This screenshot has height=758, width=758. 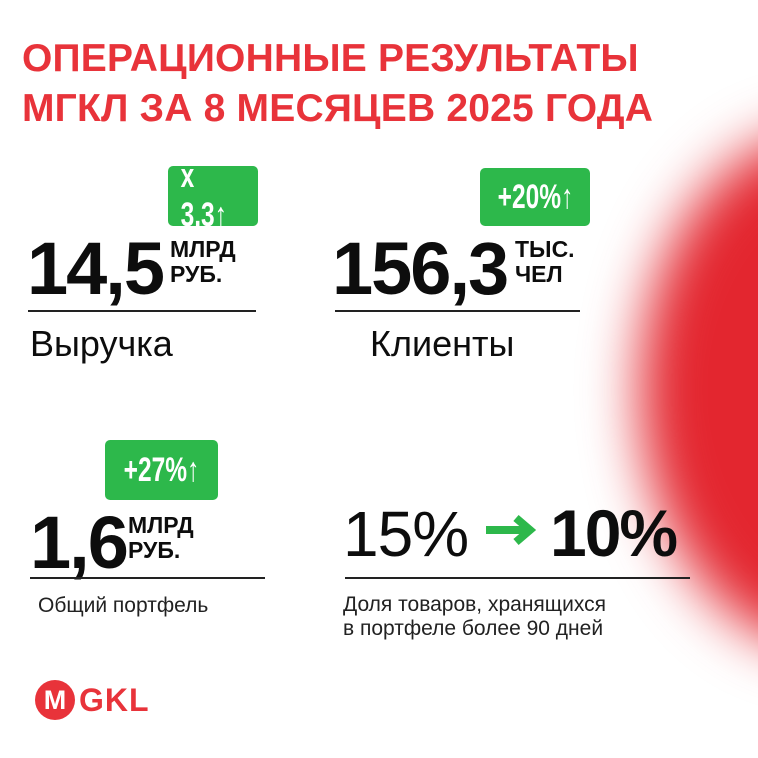 I want to click on red-blur-decoration, so click(x=699, y=390).